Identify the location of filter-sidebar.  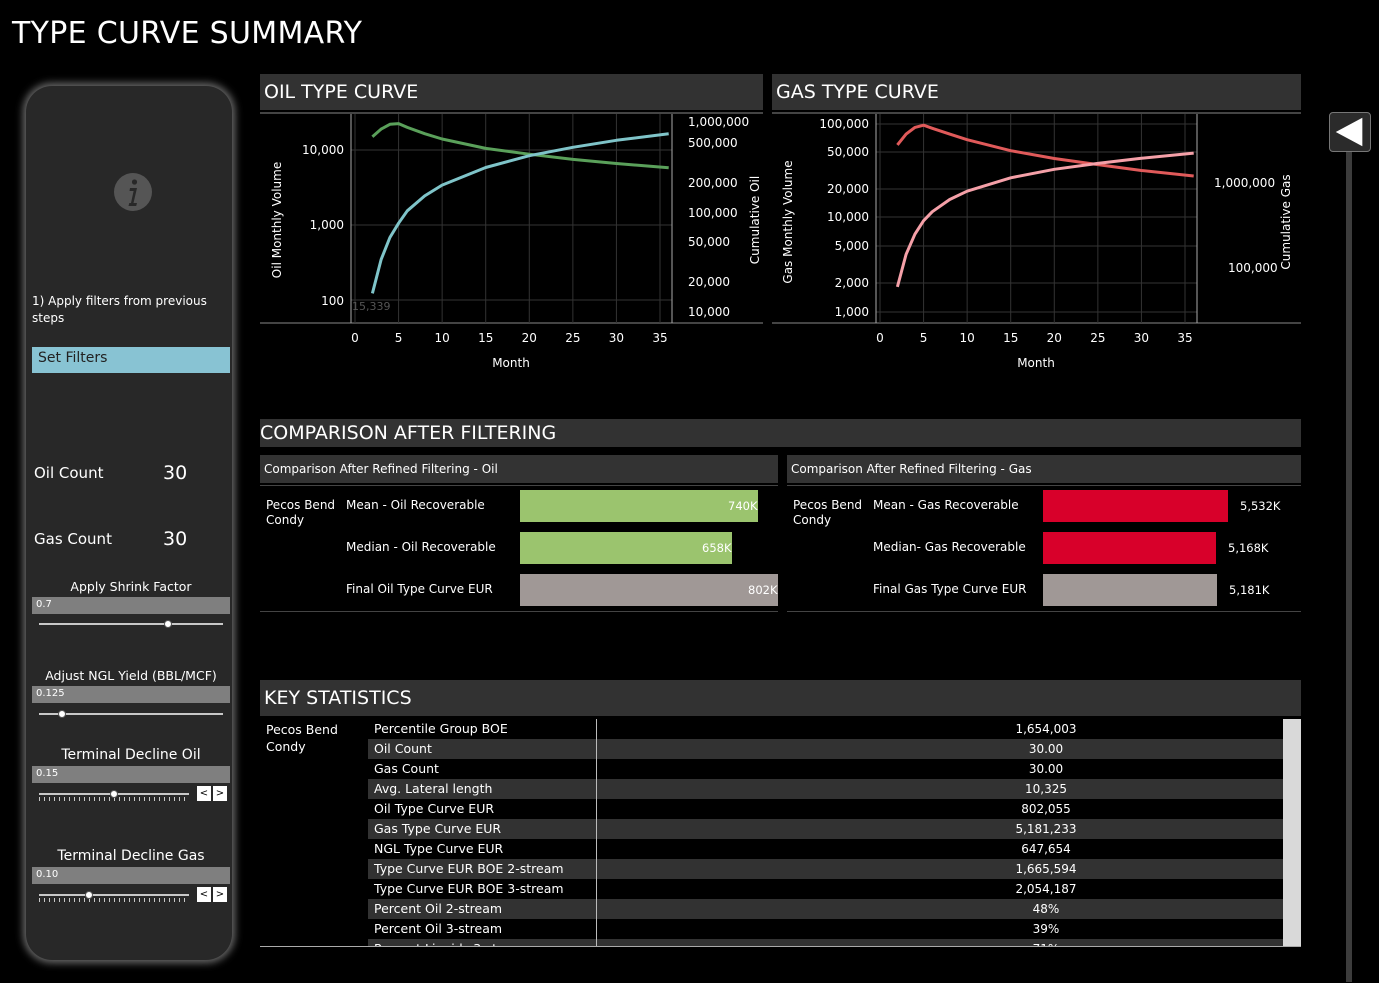
(129, 523).